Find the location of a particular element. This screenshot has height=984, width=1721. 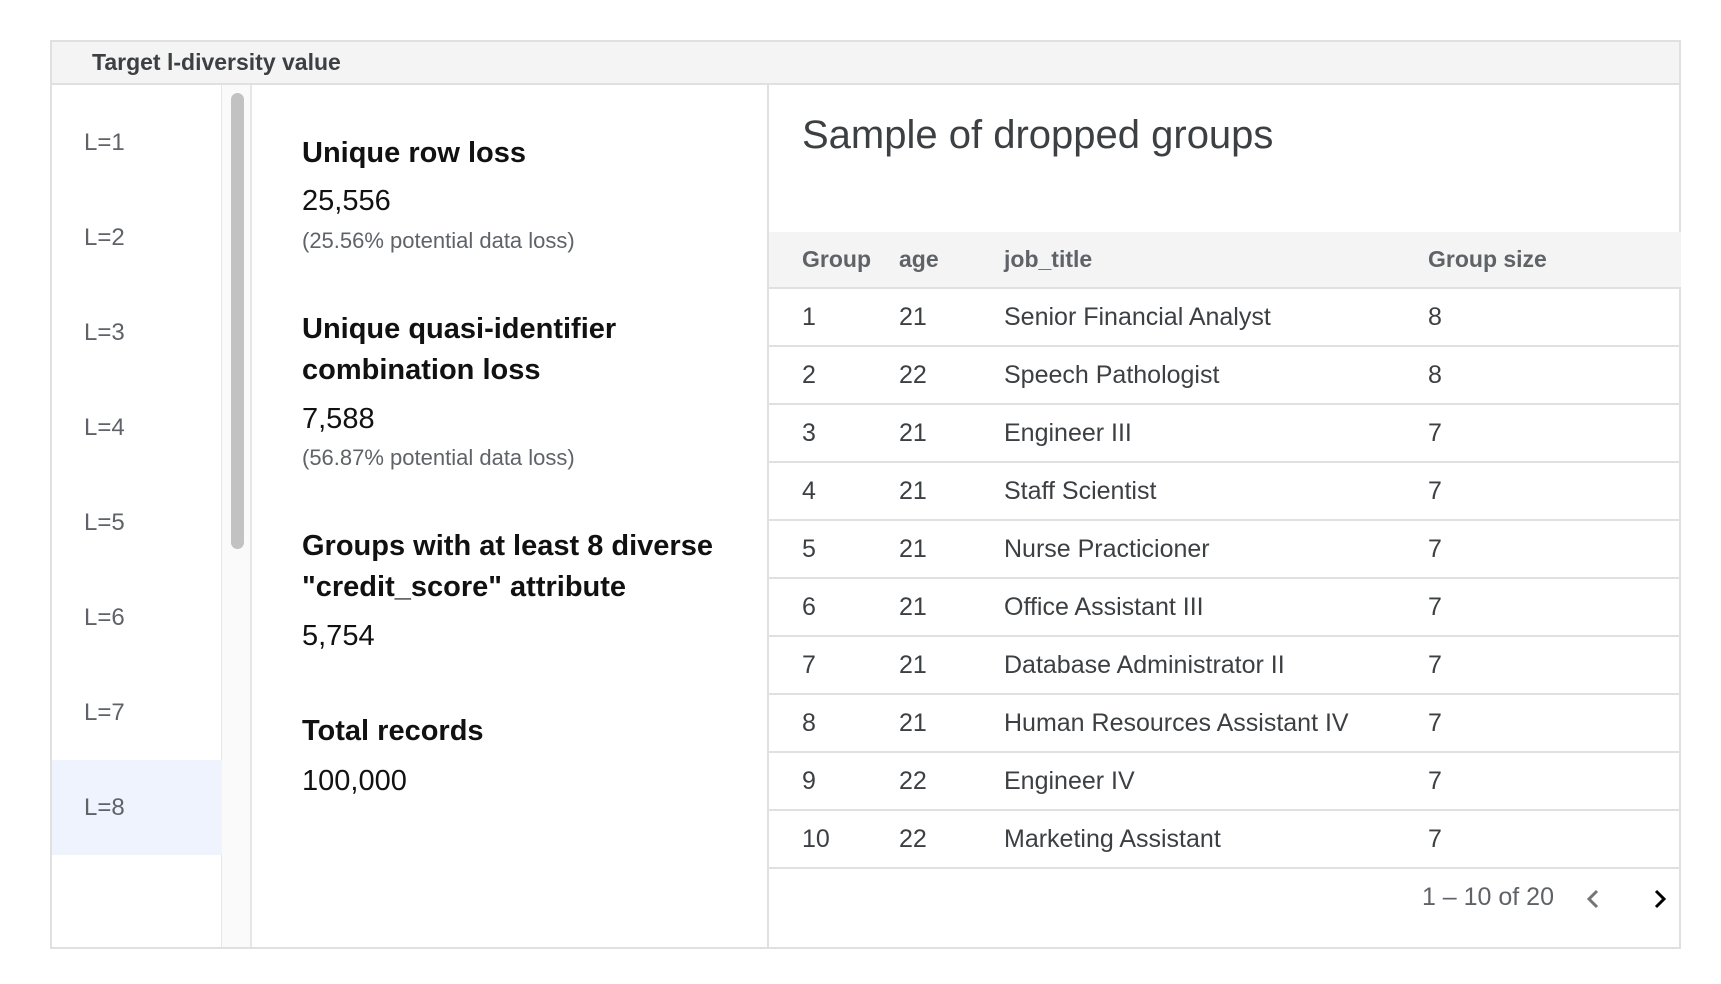

previous-page-button is located at coordinates (1594, 899).